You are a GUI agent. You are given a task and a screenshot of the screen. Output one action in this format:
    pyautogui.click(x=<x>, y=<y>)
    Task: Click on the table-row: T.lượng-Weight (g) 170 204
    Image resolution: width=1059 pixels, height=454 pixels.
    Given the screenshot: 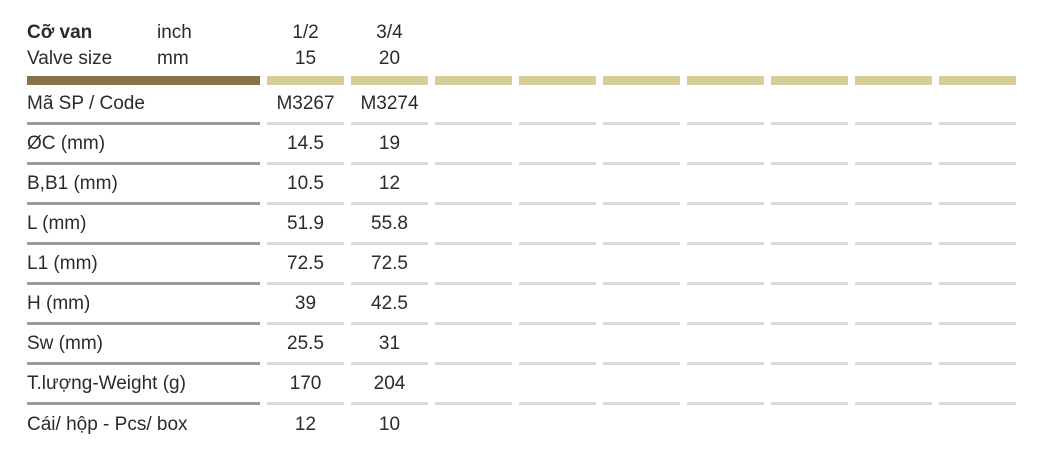 What is the action you would take?
    pyautogui.click(x=543, y=385)
    